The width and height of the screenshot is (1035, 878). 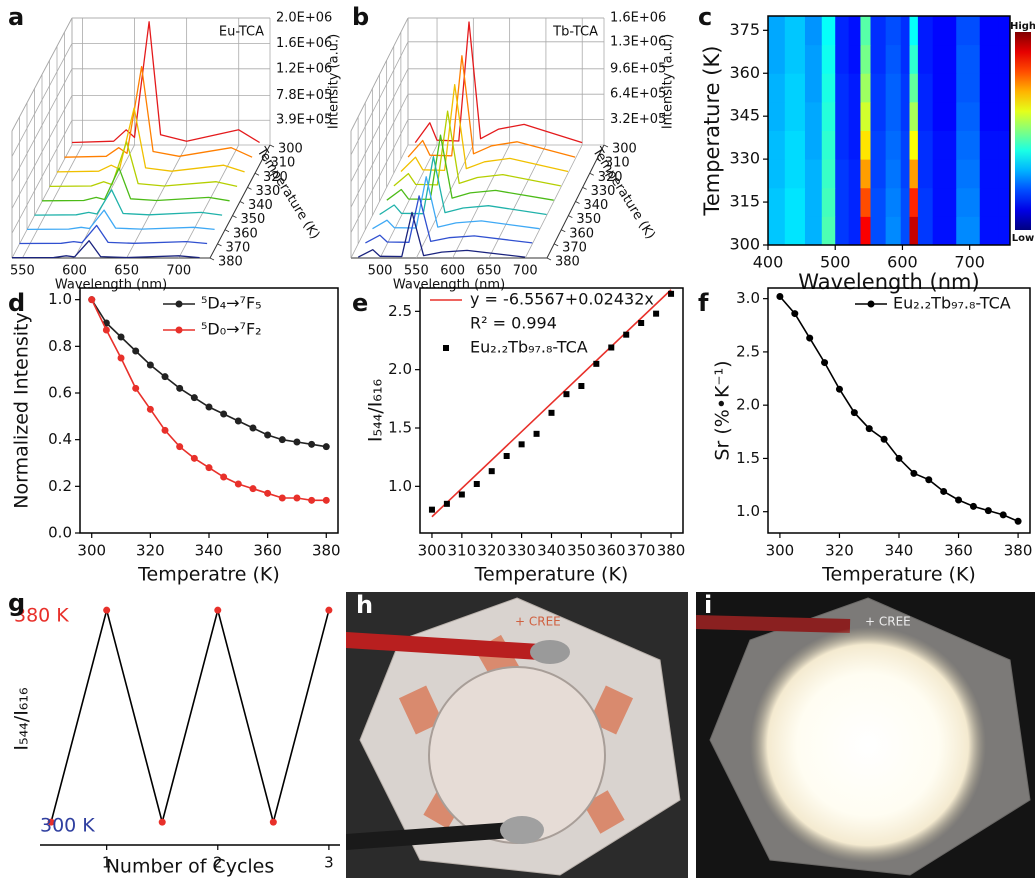 What do you see at coordinates (238, 247) in the screenshot?
I see `z-tick-label: 370` at bounding box center [238, 247].